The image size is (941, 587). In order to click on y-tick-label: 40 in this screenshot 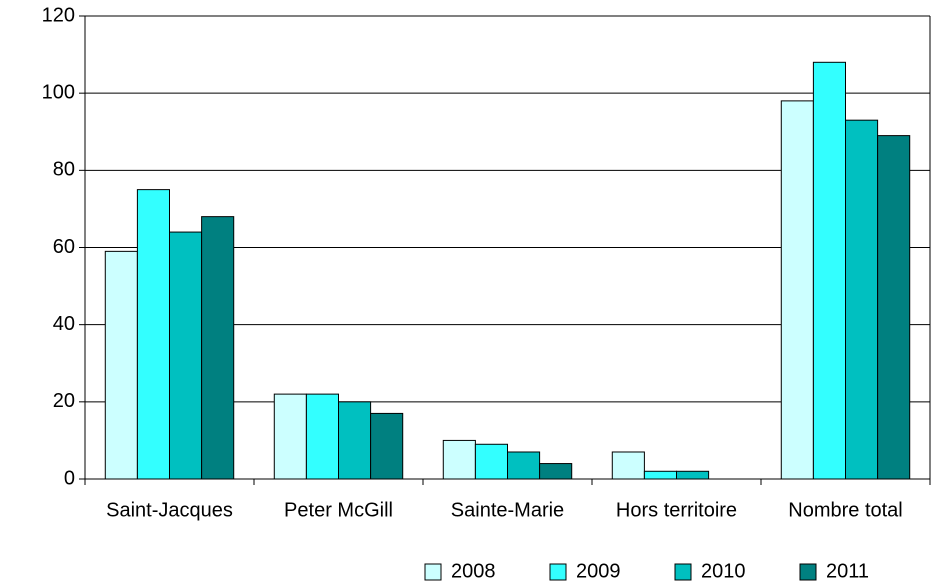, I will do `click(64, 324)`.